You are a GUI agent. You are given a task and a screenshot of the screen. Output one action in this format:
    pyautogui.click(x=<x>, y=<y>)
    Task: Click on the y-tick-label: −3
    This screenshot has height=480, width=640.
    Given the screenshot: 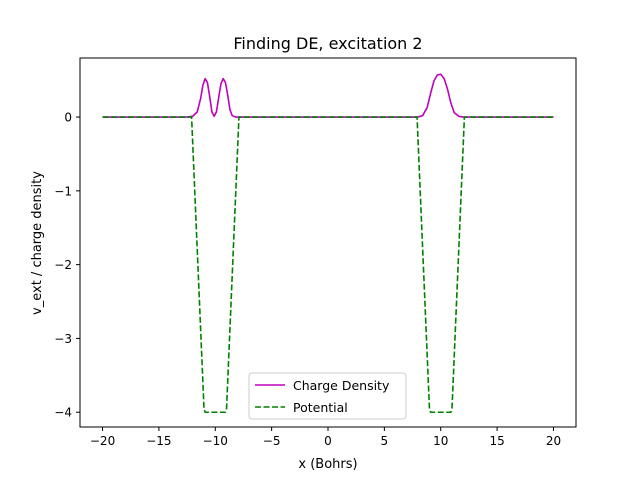 What is the action you would take?
    pyautogui.click(x=63, y=339)
    